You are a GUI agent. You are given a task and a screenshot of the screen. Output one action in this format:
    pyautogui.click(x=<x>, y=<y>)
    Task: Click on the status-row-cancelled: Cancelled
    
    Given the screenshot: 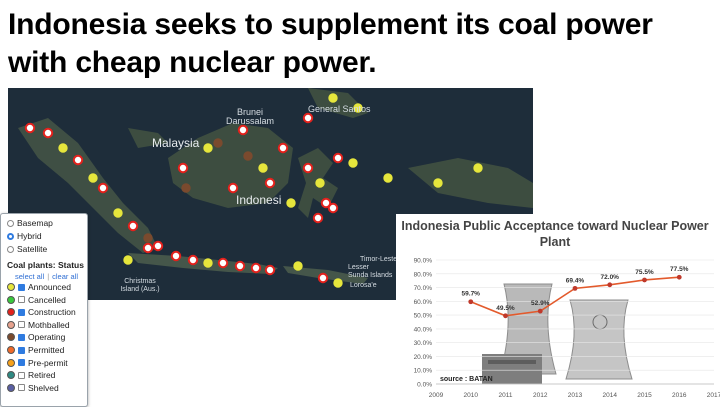 What is the action you would take?
    pyautogui.click(x=36, y=300)
    